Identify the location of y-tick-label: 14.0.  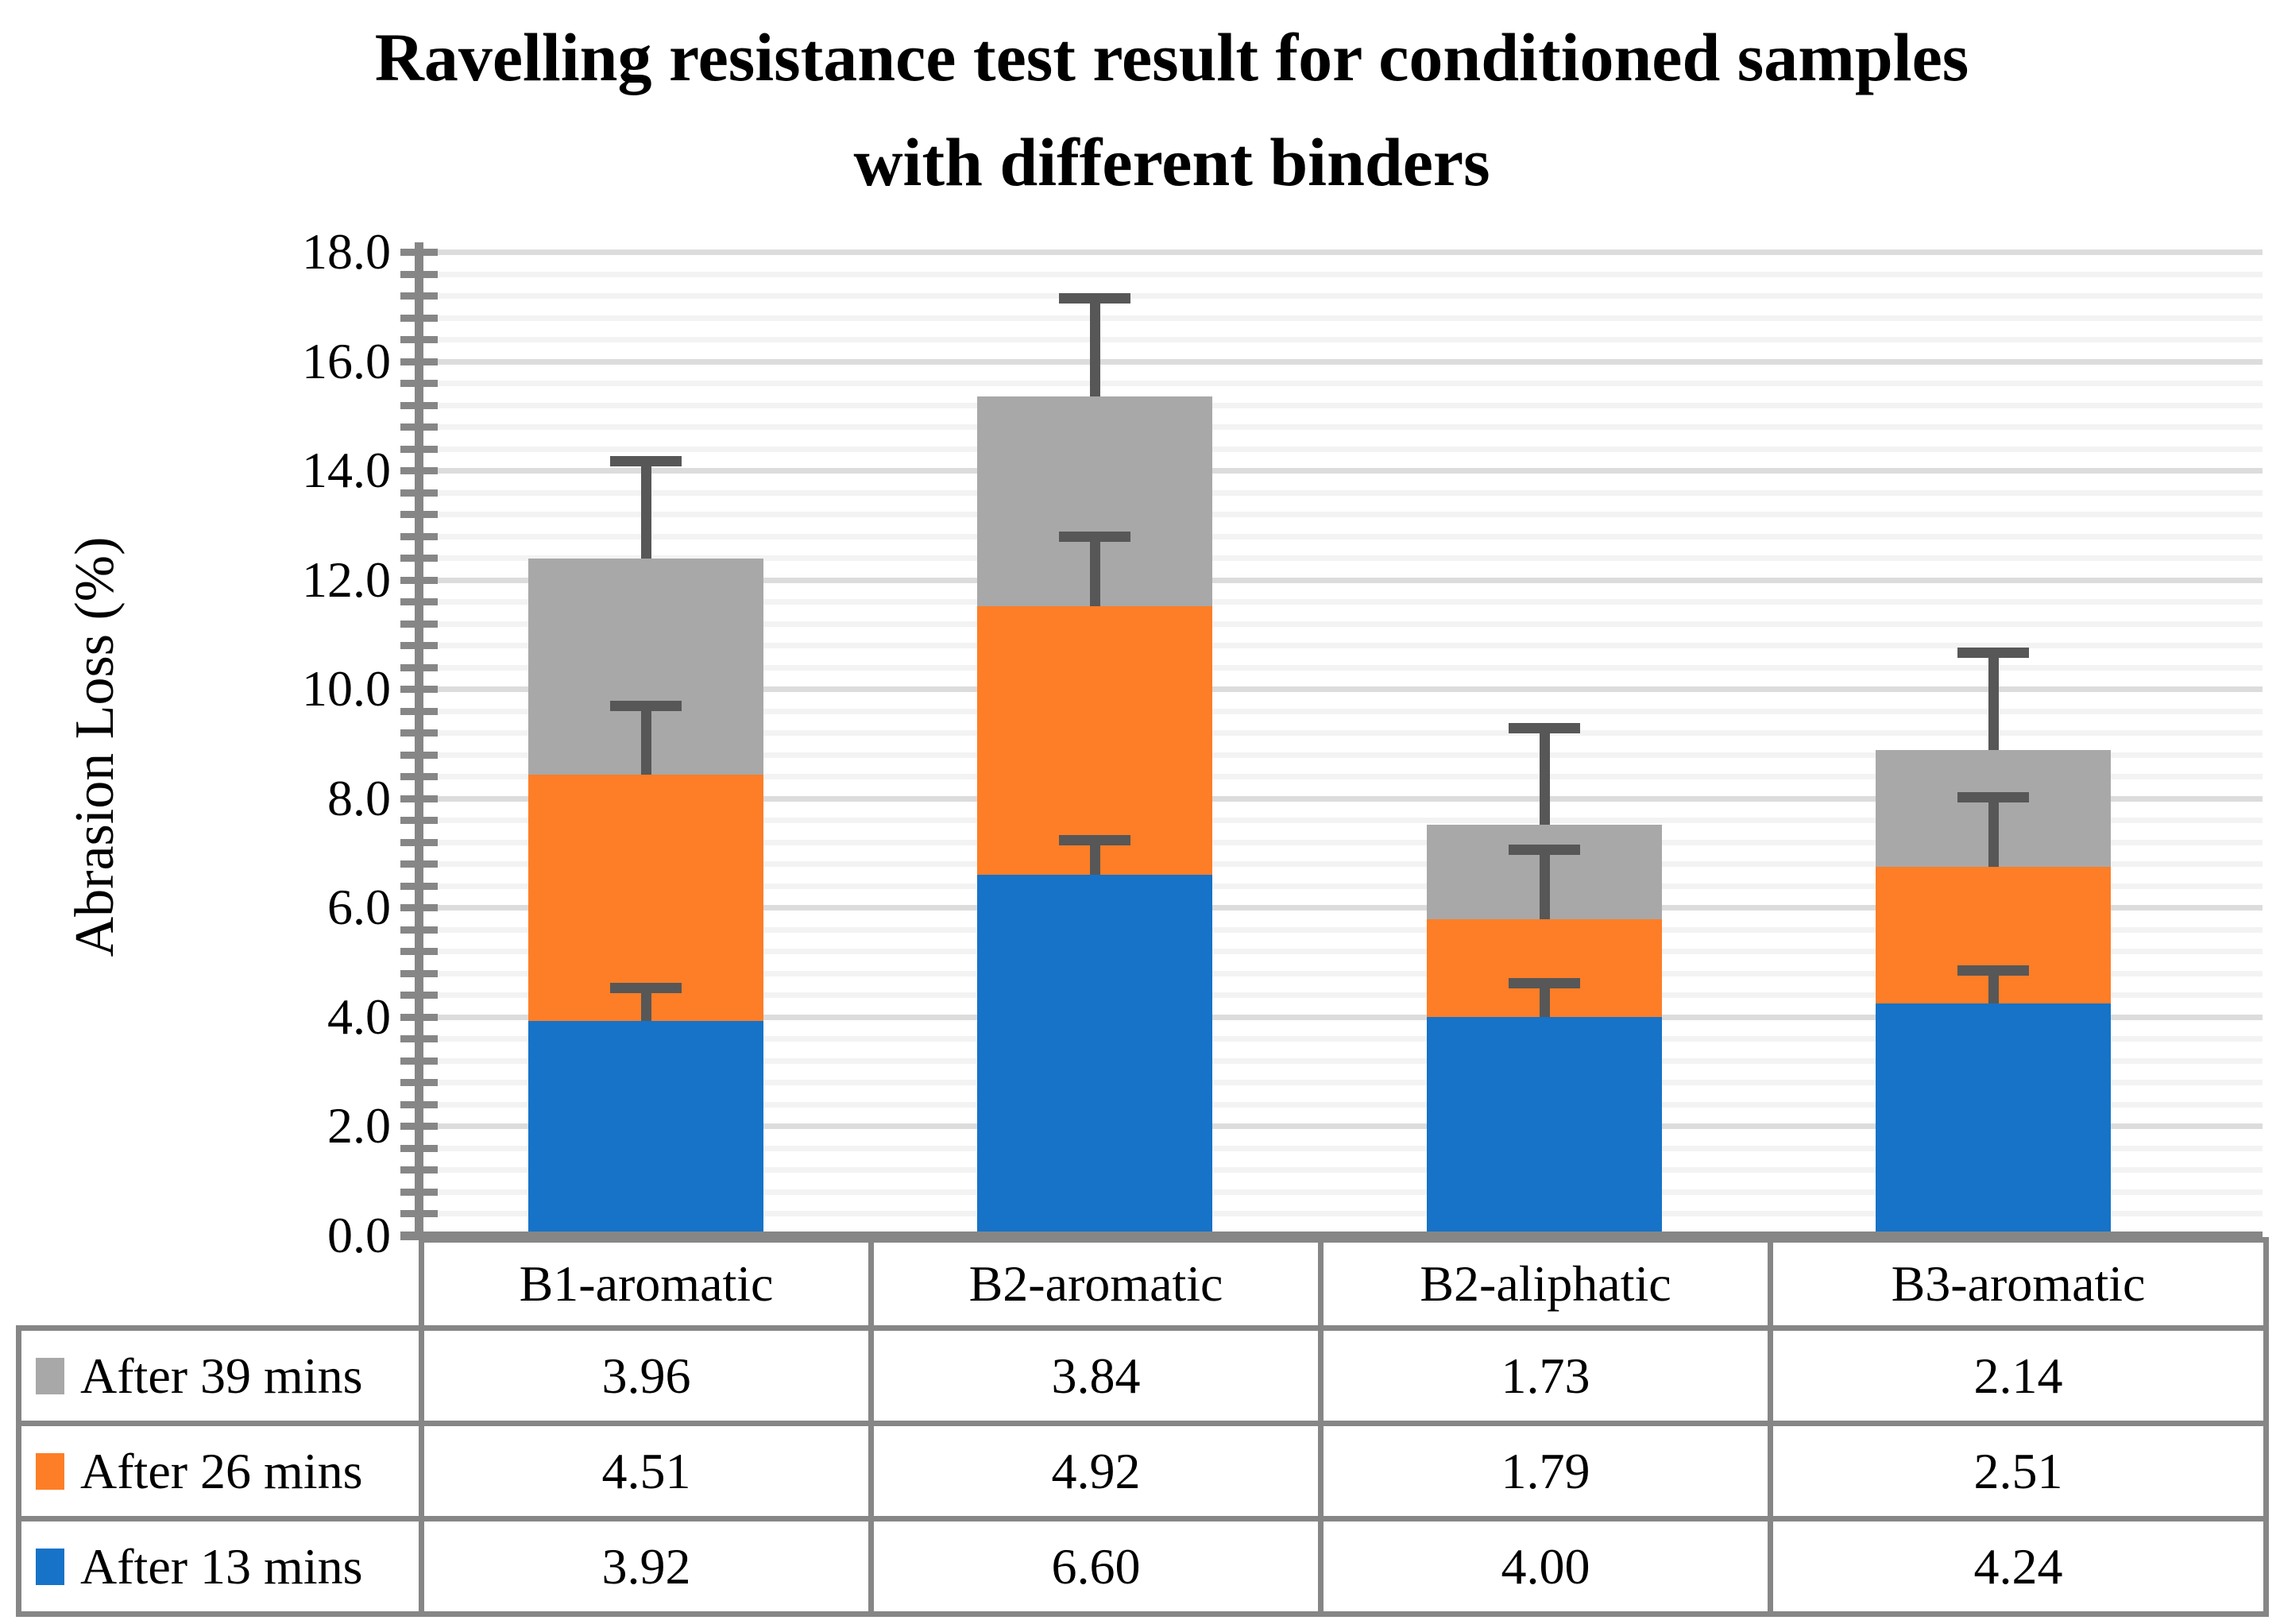
(346, 470).